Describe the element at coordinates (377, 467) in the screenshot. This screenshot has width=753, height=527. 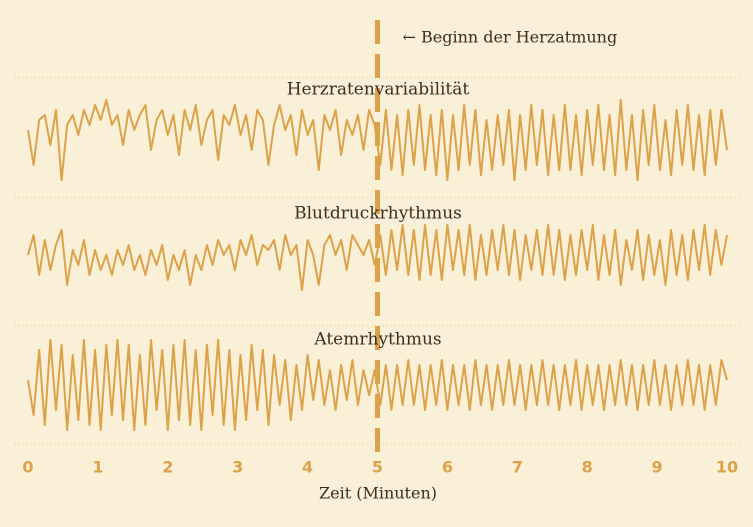
I see `x-tick-label: 5` at that location.